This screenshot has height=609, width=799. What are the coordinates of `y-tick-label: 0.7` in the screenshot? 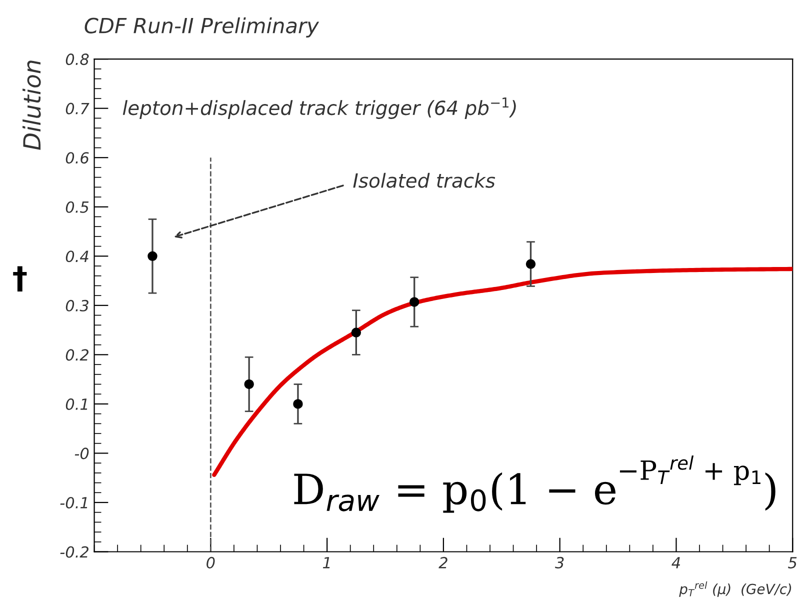 It's located at (78, 108).